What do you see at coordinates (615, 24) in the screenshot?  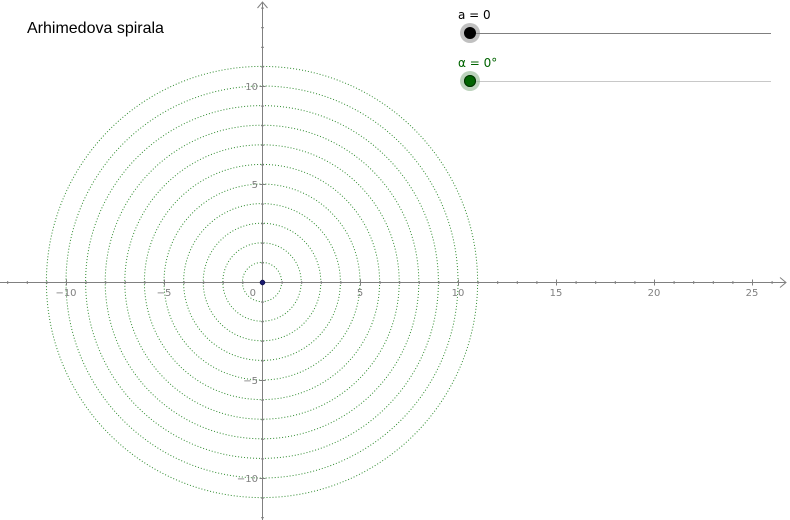 I see `slider-a: a = 0` at bounding box center [615, 24].